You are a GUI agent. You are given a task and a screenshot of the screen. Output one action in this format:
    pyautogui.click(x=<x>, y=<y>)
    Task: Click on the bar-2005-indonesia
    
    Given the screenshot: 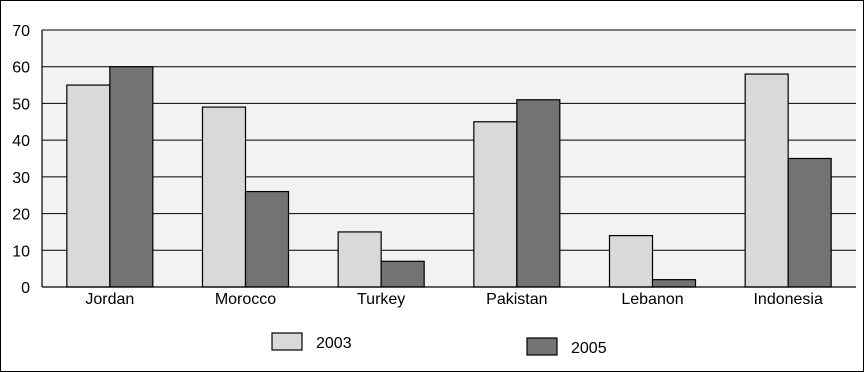 What is the action you would take?
    pyautogui.click(x=809, y=222)
    